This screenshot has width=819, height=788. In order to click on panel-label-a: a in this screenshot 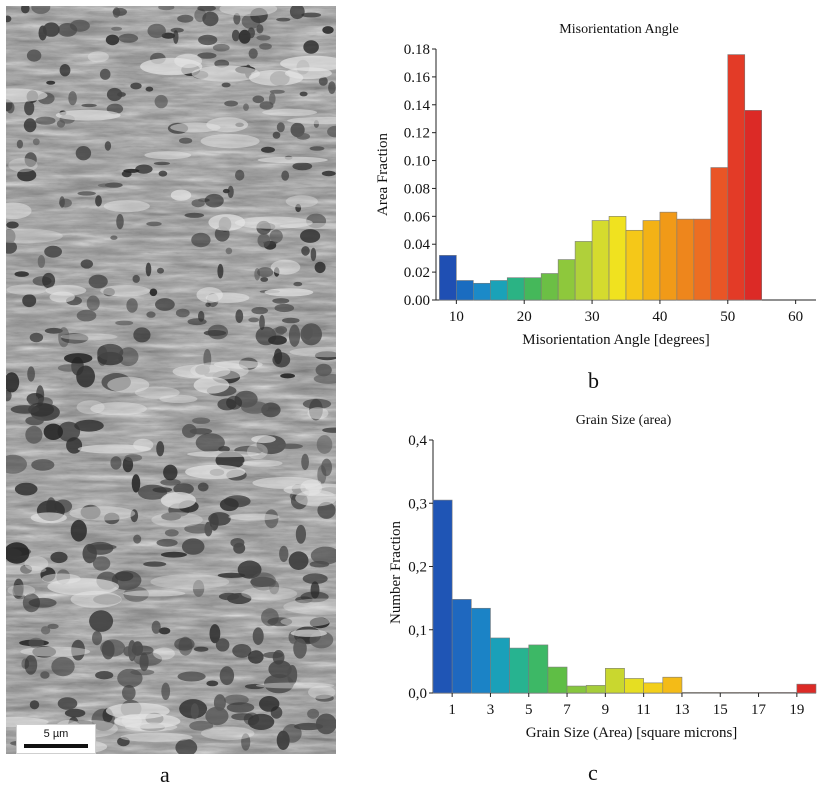, I will do `click(165, 774)`.